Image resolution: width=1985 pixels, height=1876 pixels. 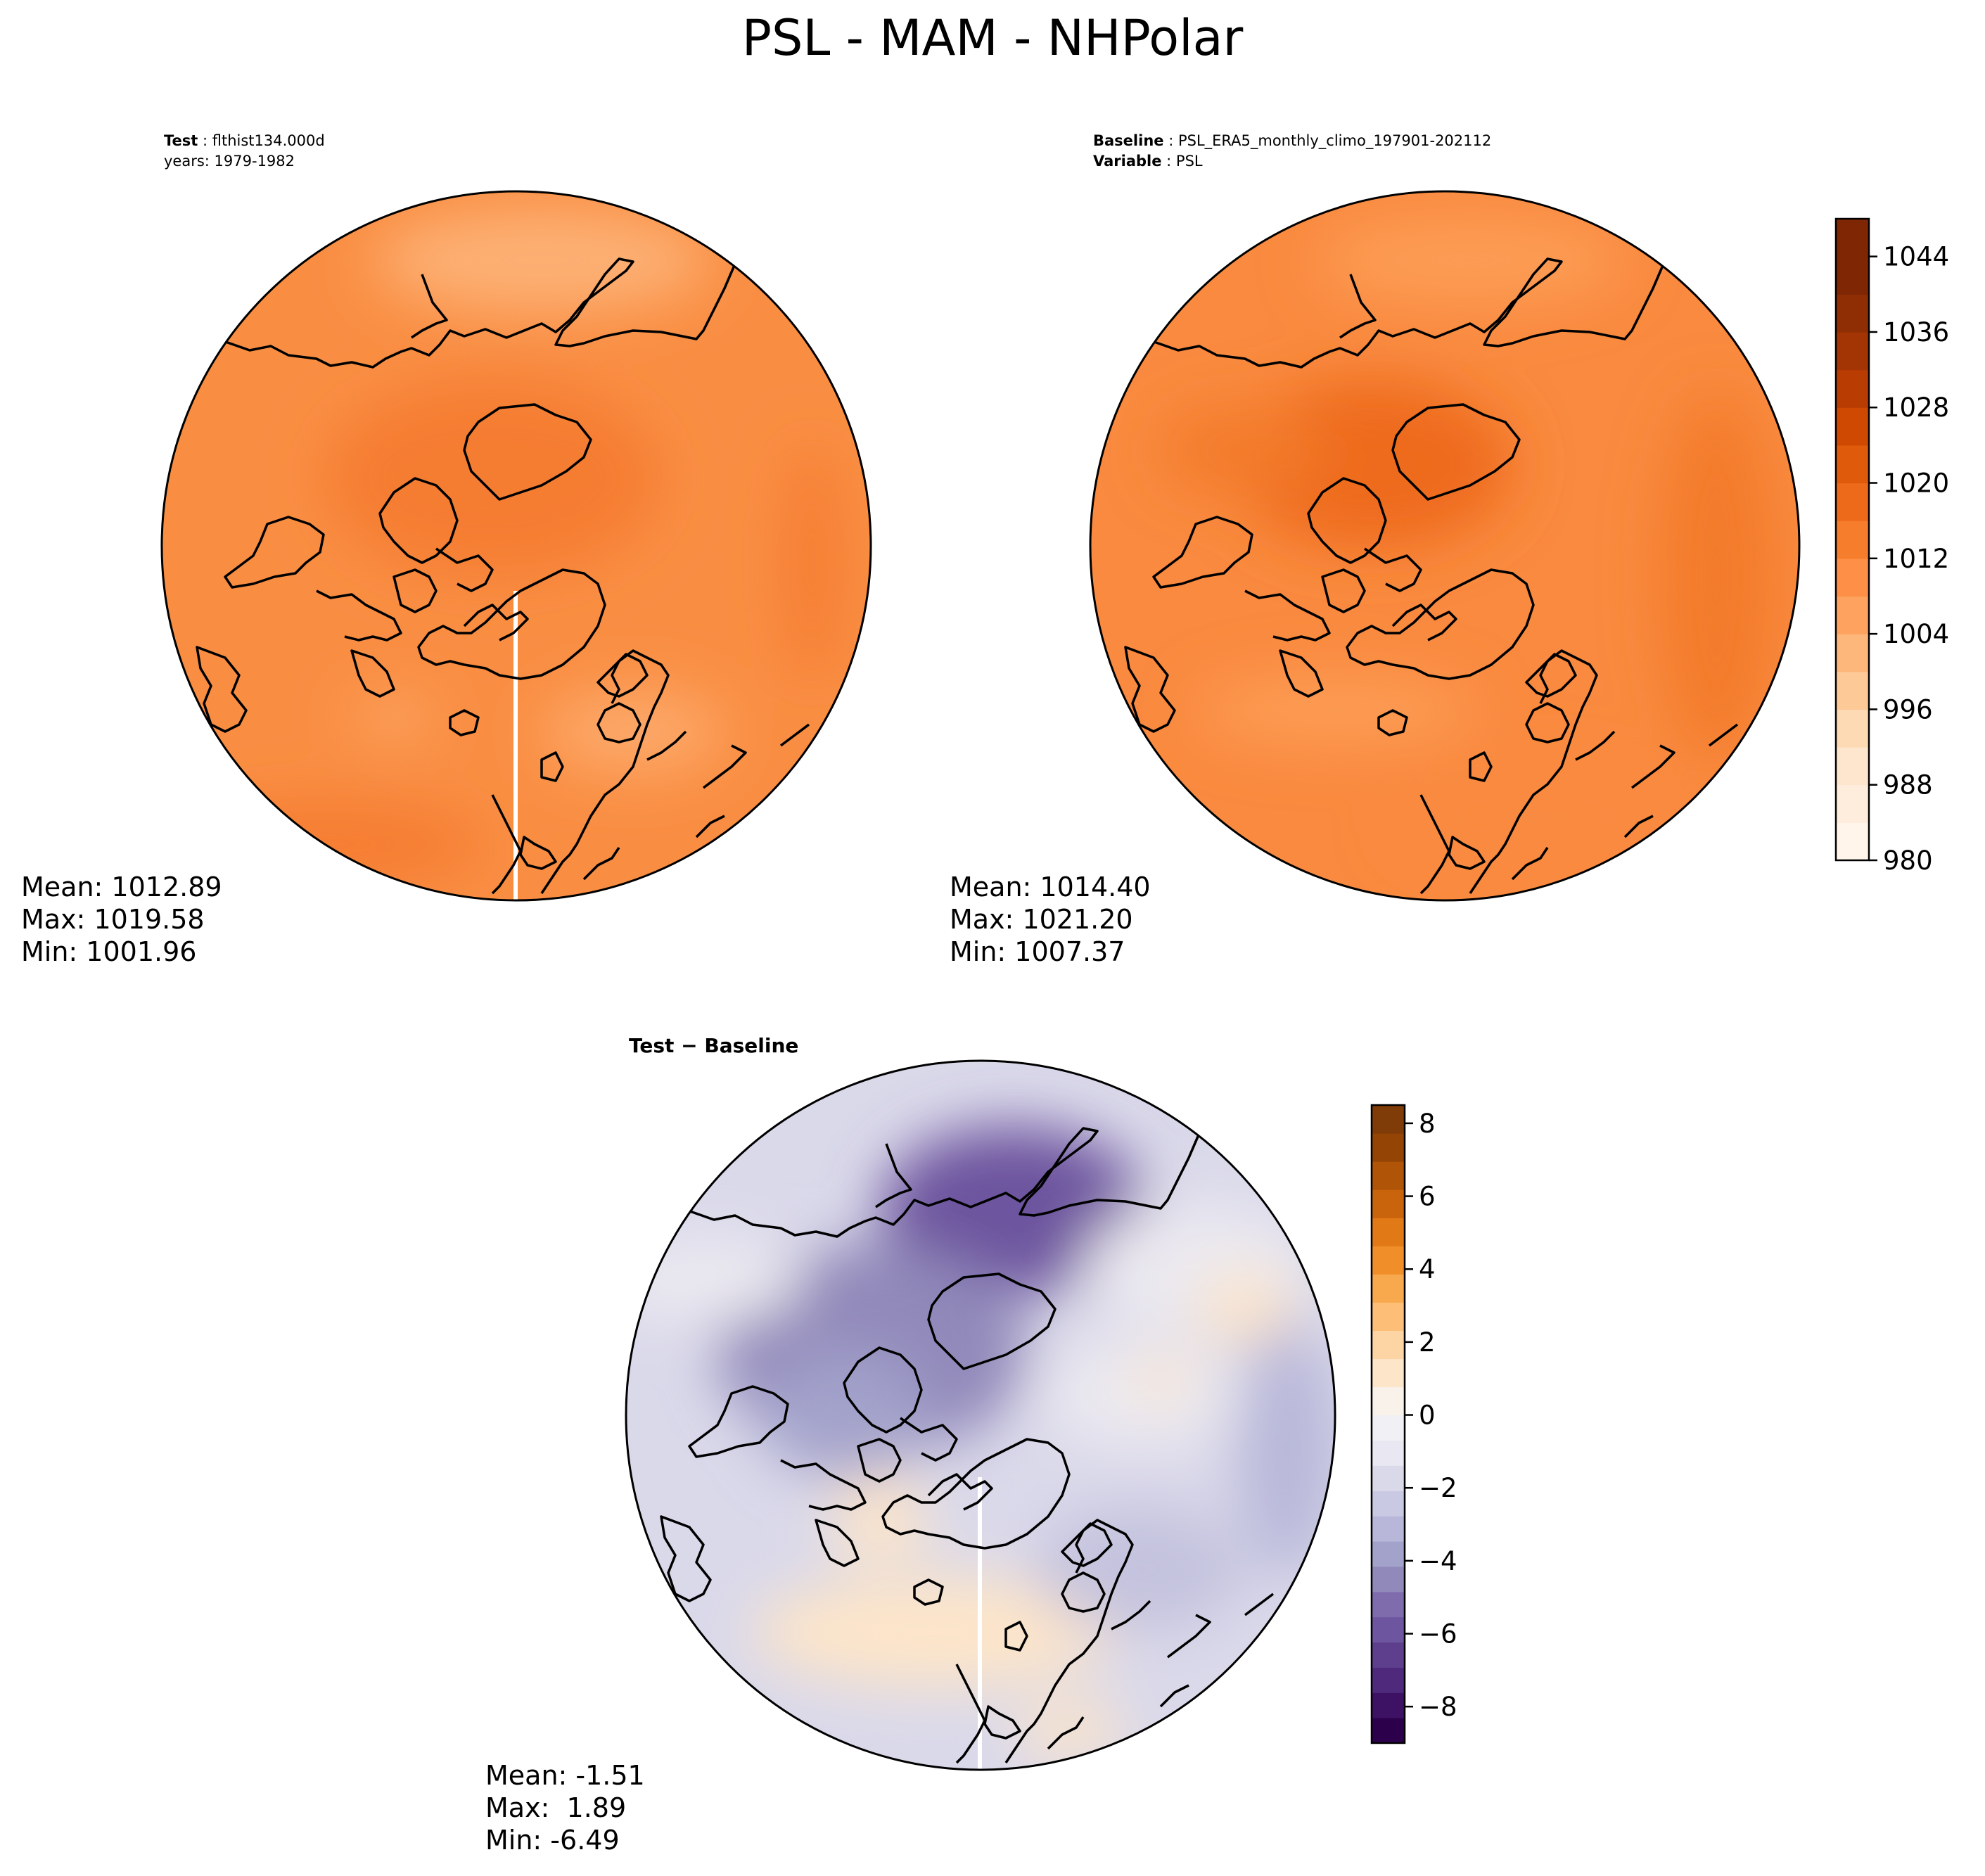 What do you see at coordinates (1038, 951) in the screenshot?
I see `baseline-min: Min: 1007.37` at bounding box center [1038, 951].